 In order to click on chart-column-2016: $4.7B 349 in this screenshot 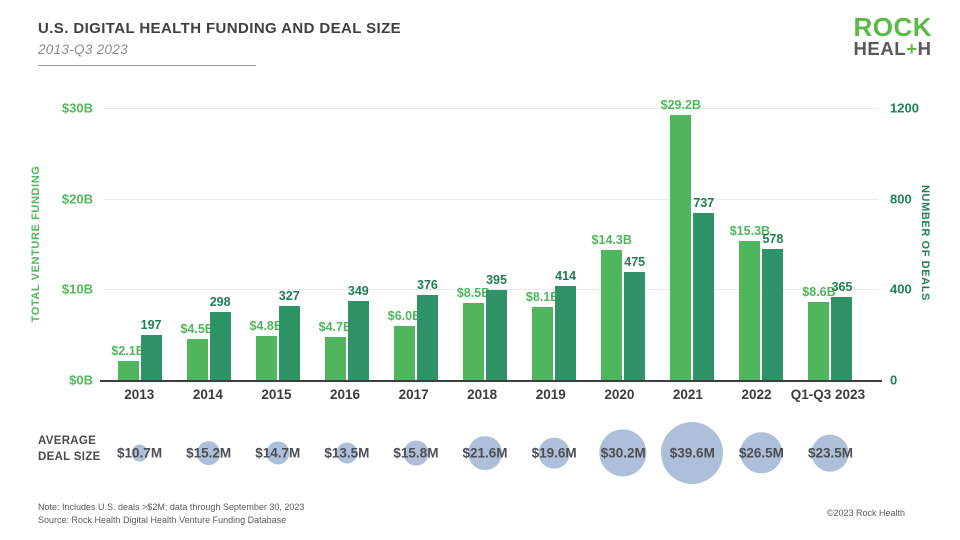, I will do `click(346, 244)`.